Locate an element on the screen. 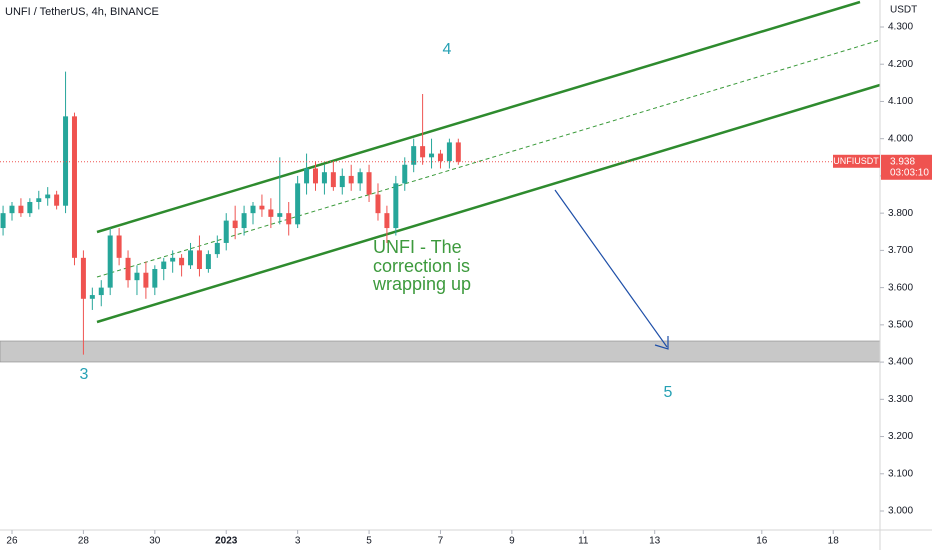  x-tick-label: 11 is located at coordinates (583, 541).